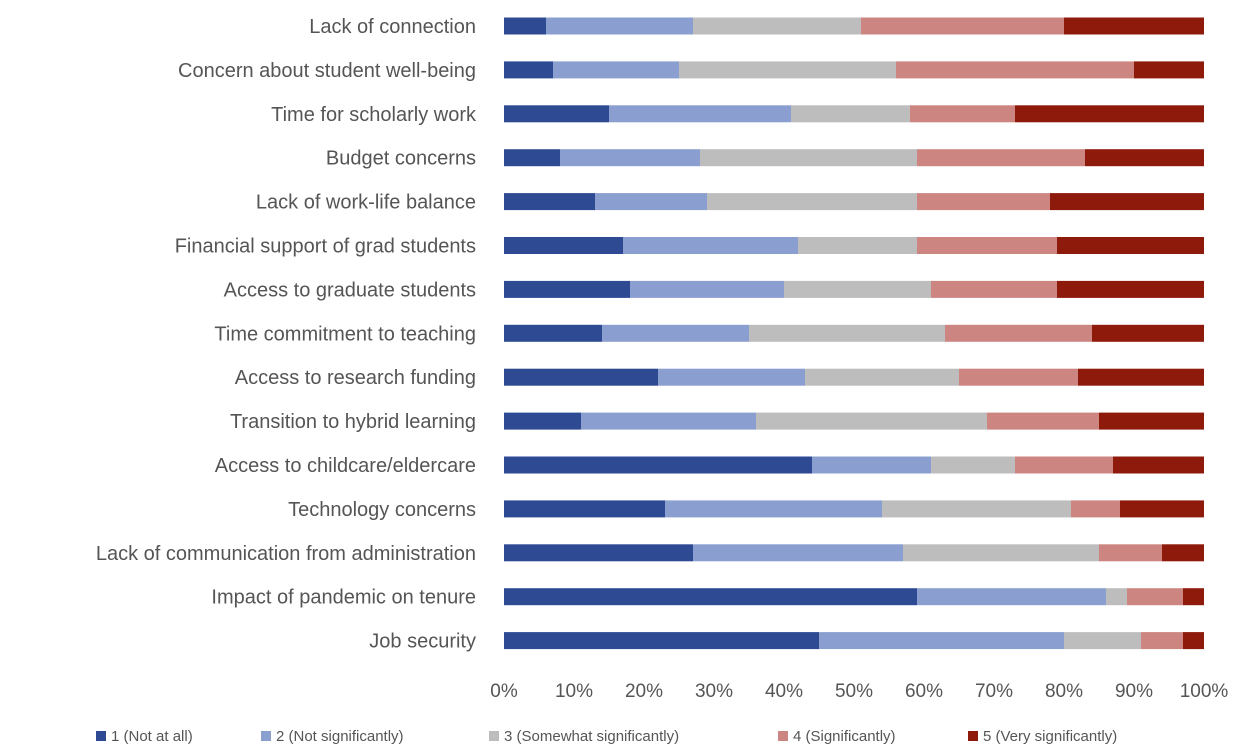  Describe the element at coordinates (591, 736) in the screenshot. I see `legend-label: 3 (Somewhat significantly)` at that location.